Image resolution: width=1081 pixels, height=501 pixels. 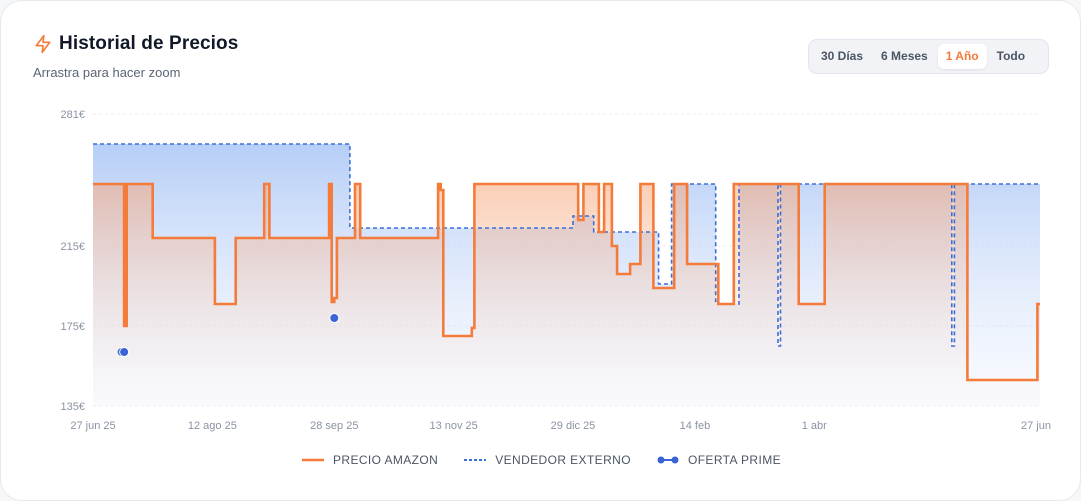 What do you see at coordinates (904, 56) in the screenshot?
I see `range-6-months-button: 6 Meses` at bounding box center [904, 56].